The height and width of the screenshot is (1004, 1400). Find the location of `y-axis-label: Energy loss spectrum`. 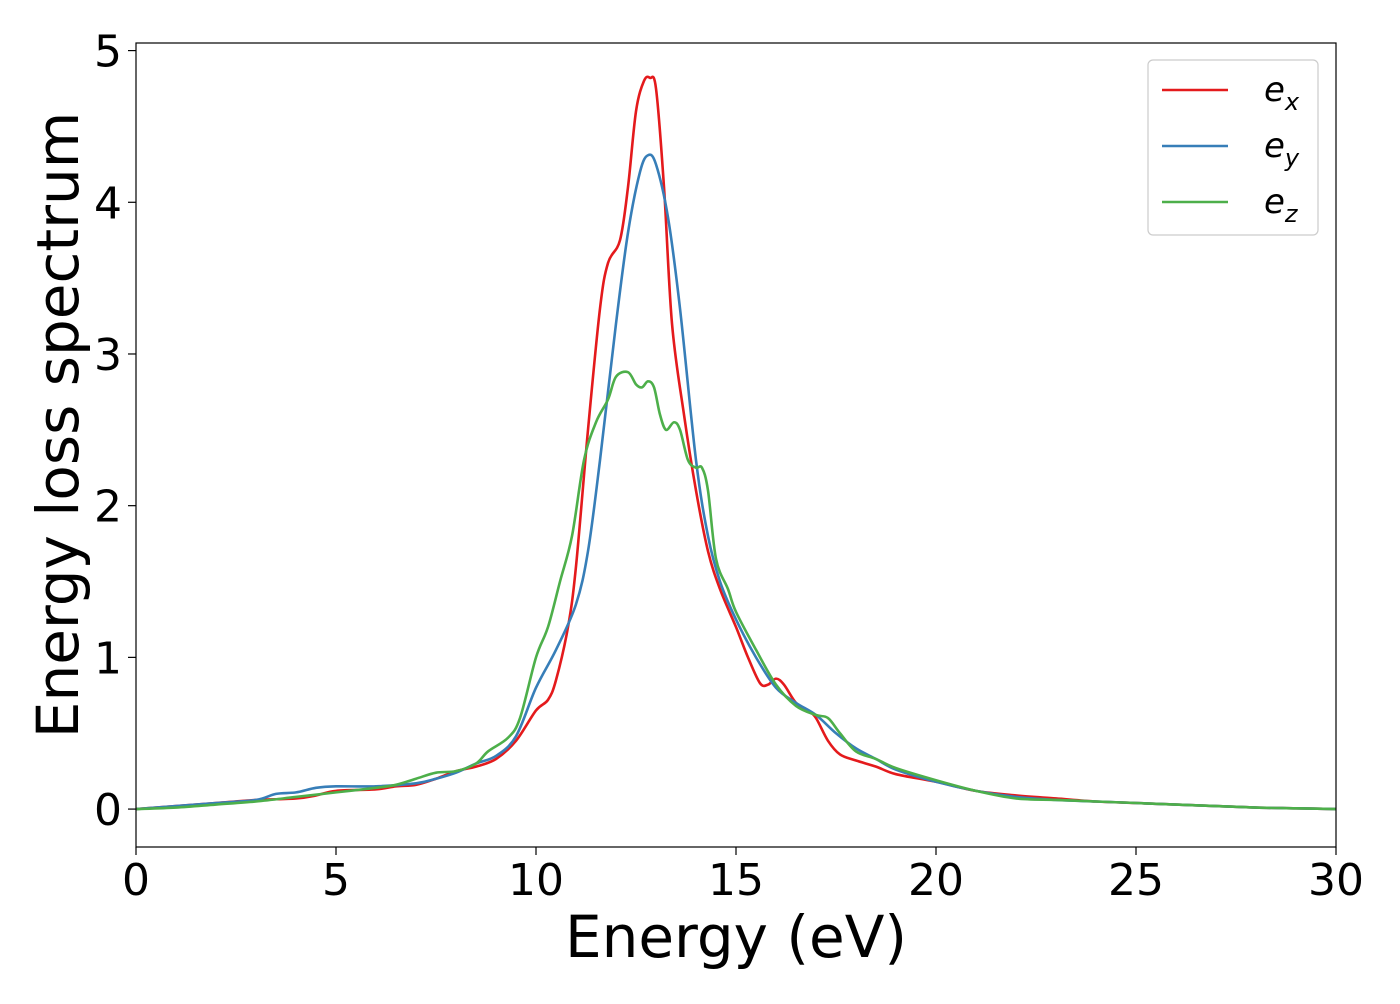

y-axis-label: Energy loss spectrum is located at coordinates (58, 425).